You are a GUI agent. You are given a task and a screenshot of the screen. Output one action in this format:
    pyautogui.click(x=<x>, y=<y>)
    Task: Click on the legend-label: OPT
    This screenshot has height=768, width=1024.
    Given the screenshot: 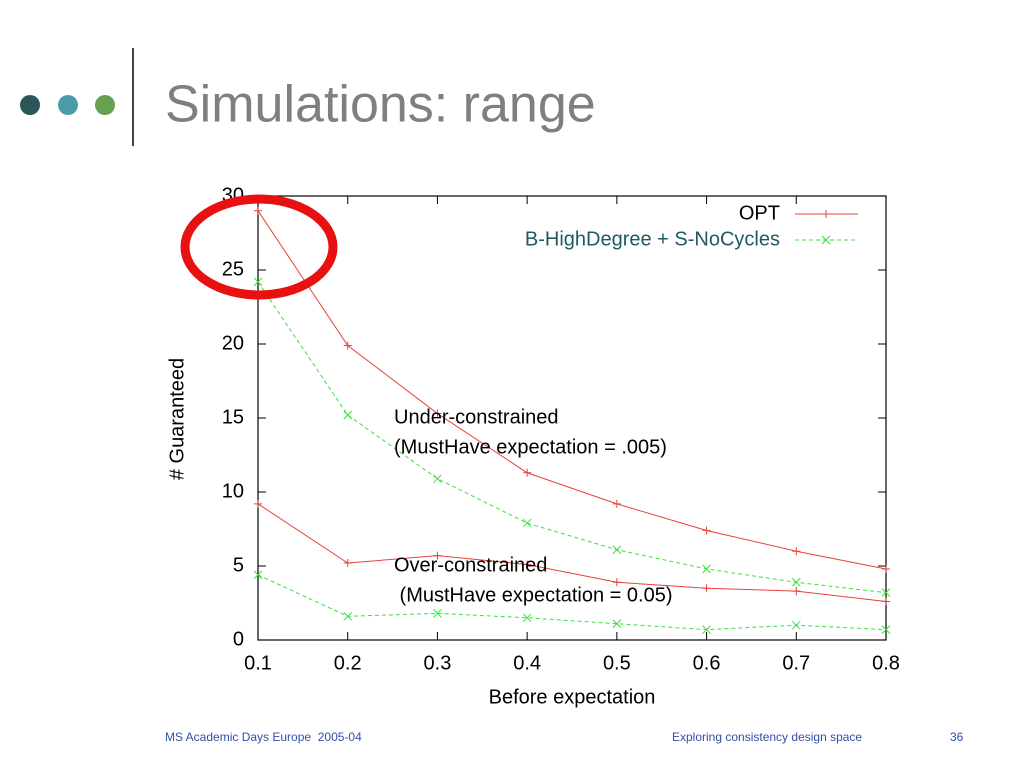 What is the action you would take?
    pyautogui.click(x=759, y=213)
    